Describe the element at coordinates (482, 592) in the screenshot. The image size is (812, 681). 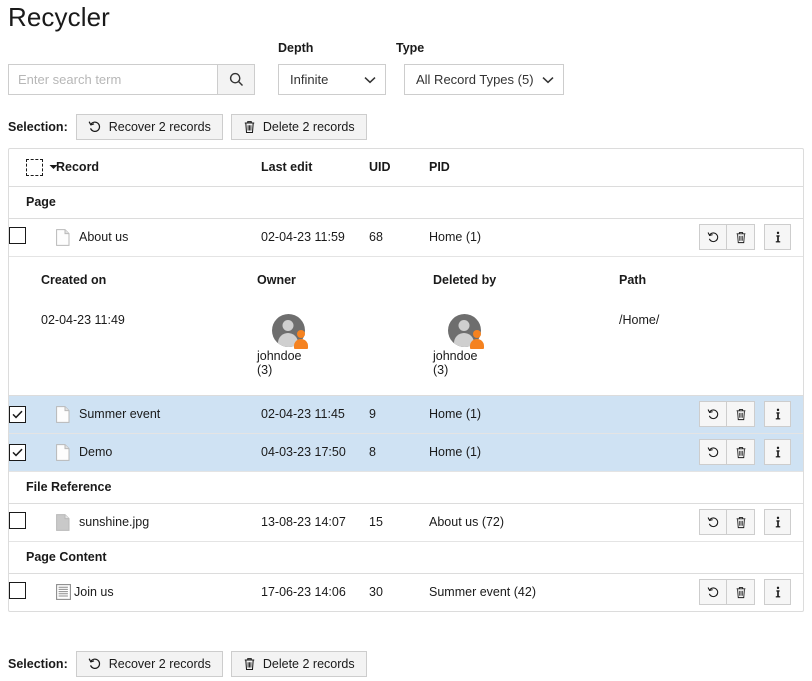
I see `row-pid: Summer event (42)` at that location.